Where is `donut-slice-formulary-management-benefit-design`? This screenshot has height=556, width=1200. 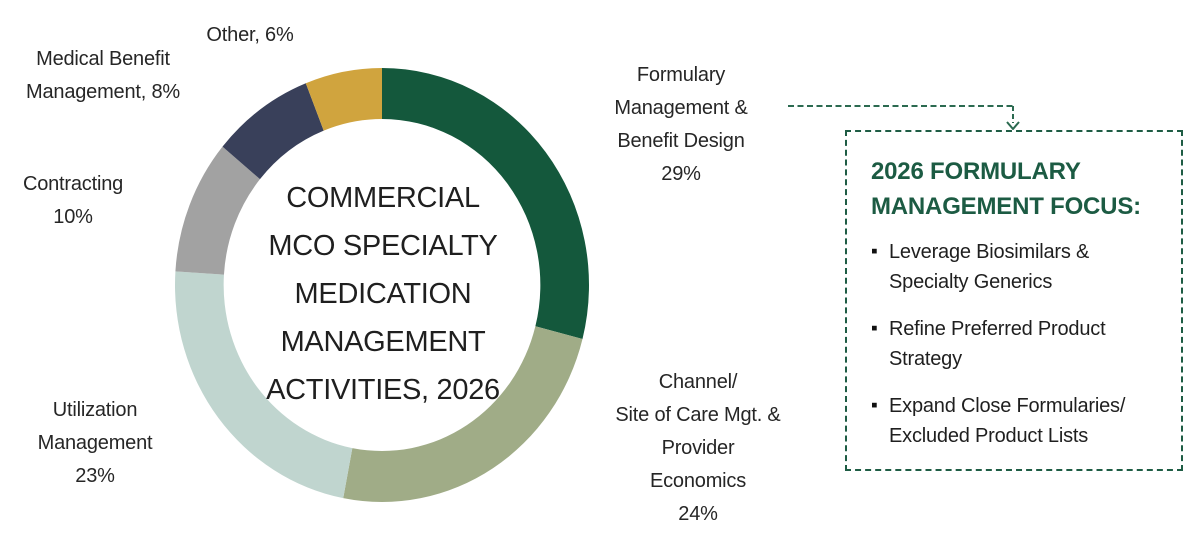 donut-slice-formulary-management-benefit-design is located at coordinates (485, 203).